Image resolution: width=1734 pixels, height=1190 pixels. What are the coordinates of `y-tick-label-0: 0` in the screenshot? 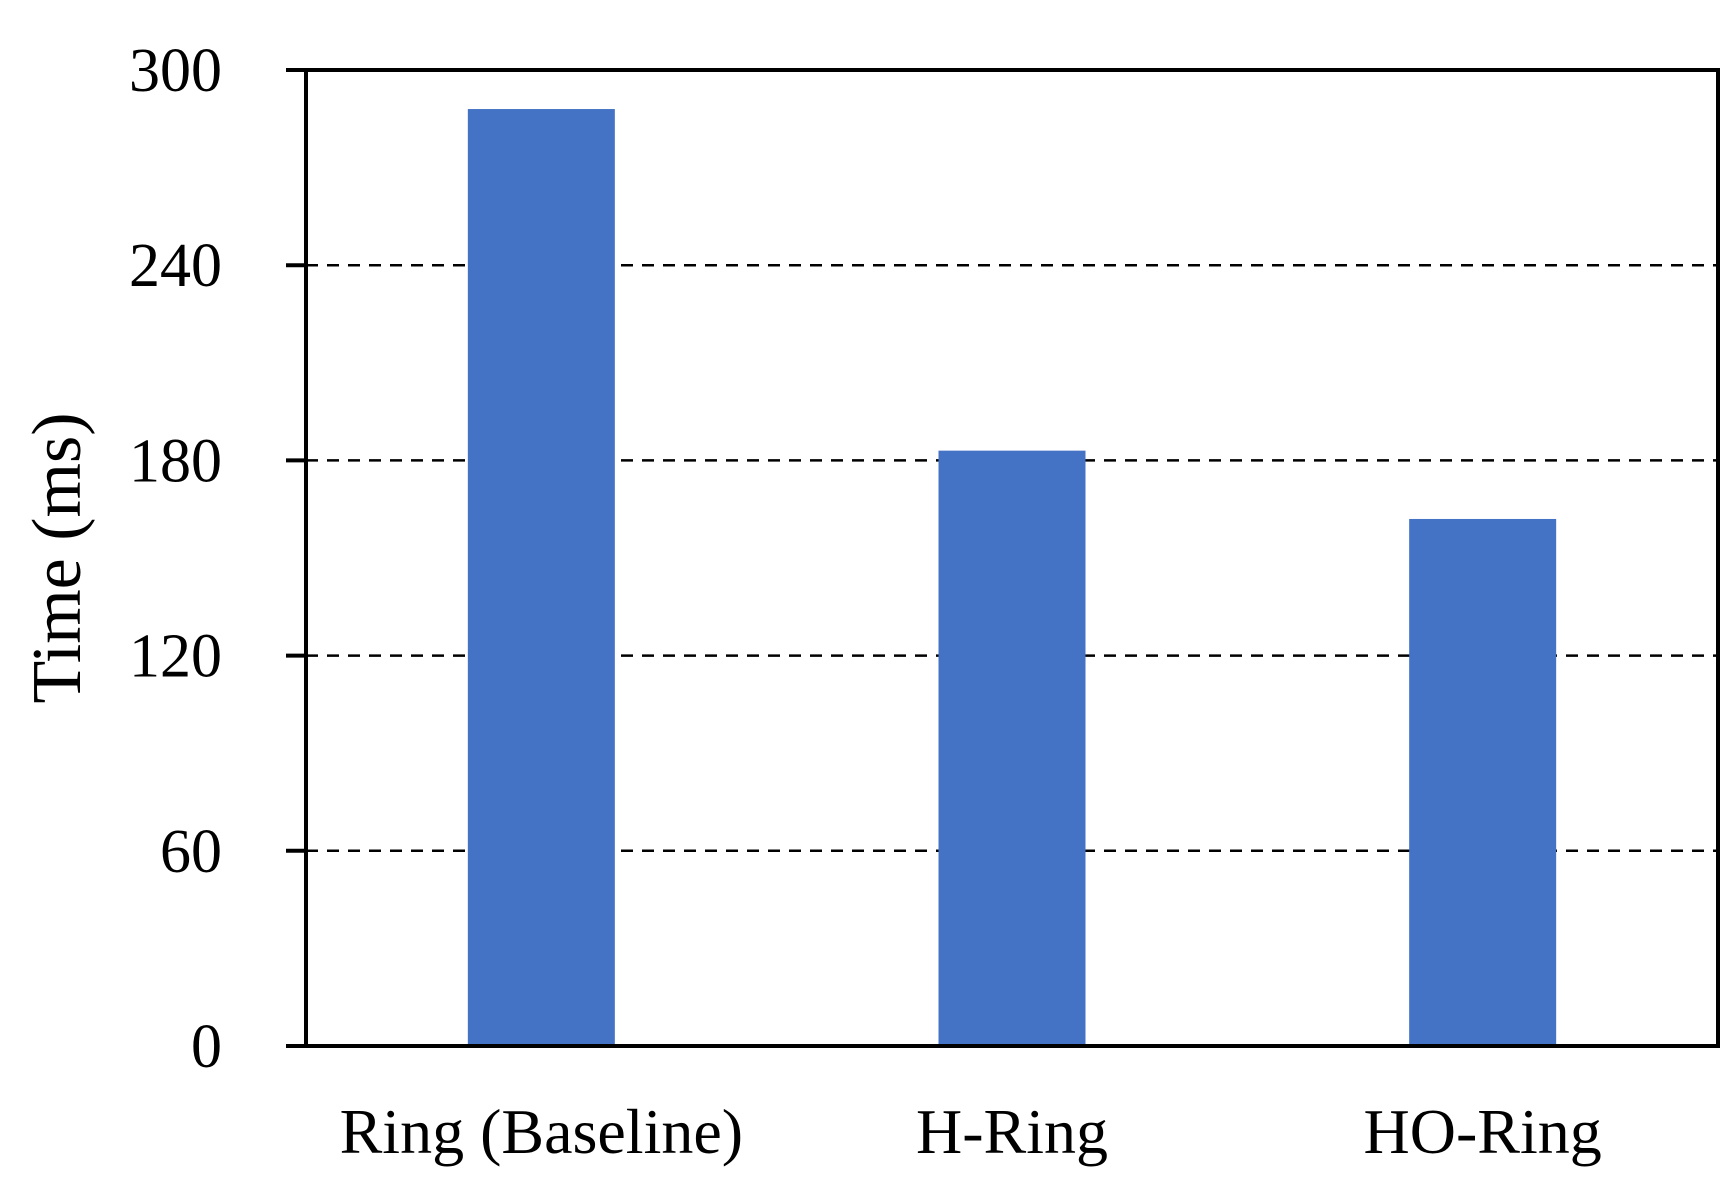 It's located at (206, 1047).